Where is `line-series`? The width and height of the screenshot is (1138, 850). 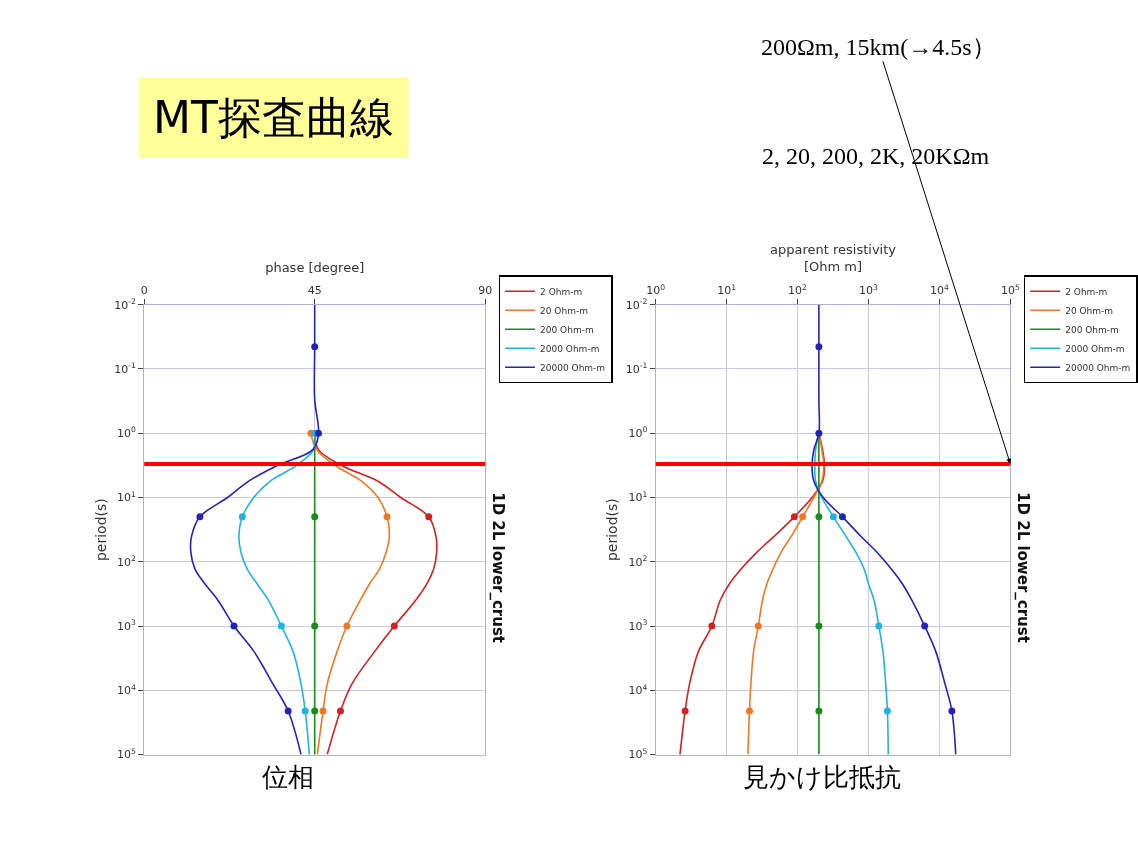 line-series is located at coordinates (254, 529).